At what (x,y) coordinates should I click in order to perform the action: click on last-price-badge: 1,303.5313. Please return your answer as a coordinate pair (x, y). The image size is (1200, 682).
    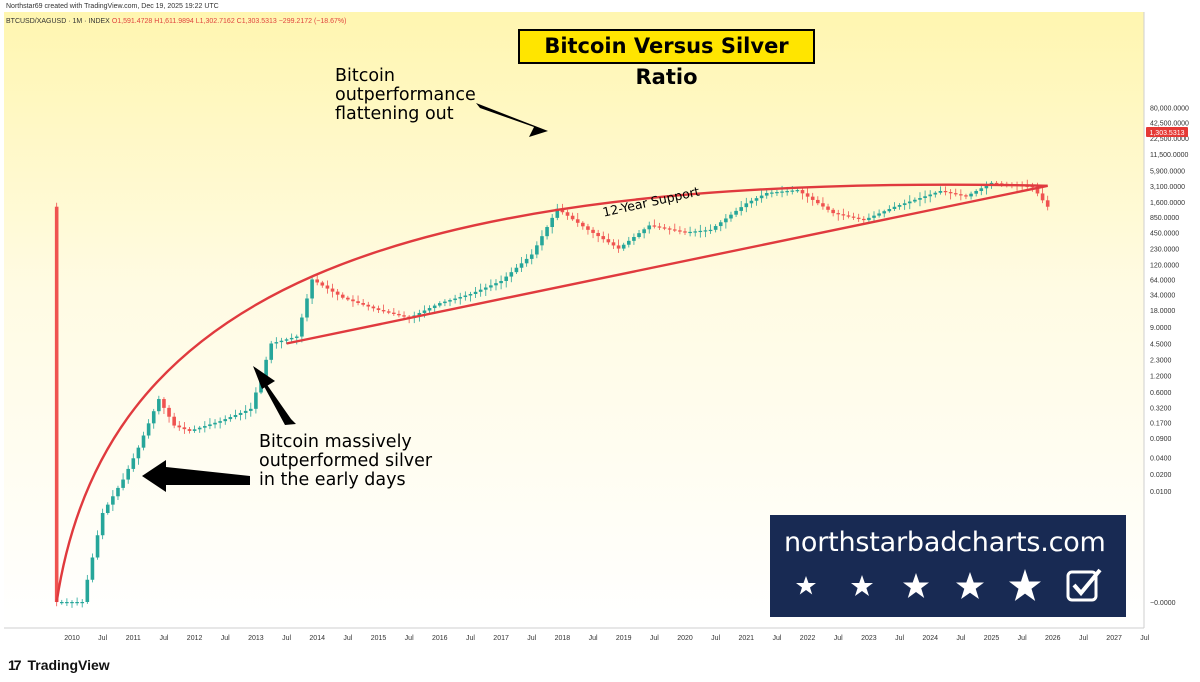
    Looking at the image, I should click on (1167, 132).